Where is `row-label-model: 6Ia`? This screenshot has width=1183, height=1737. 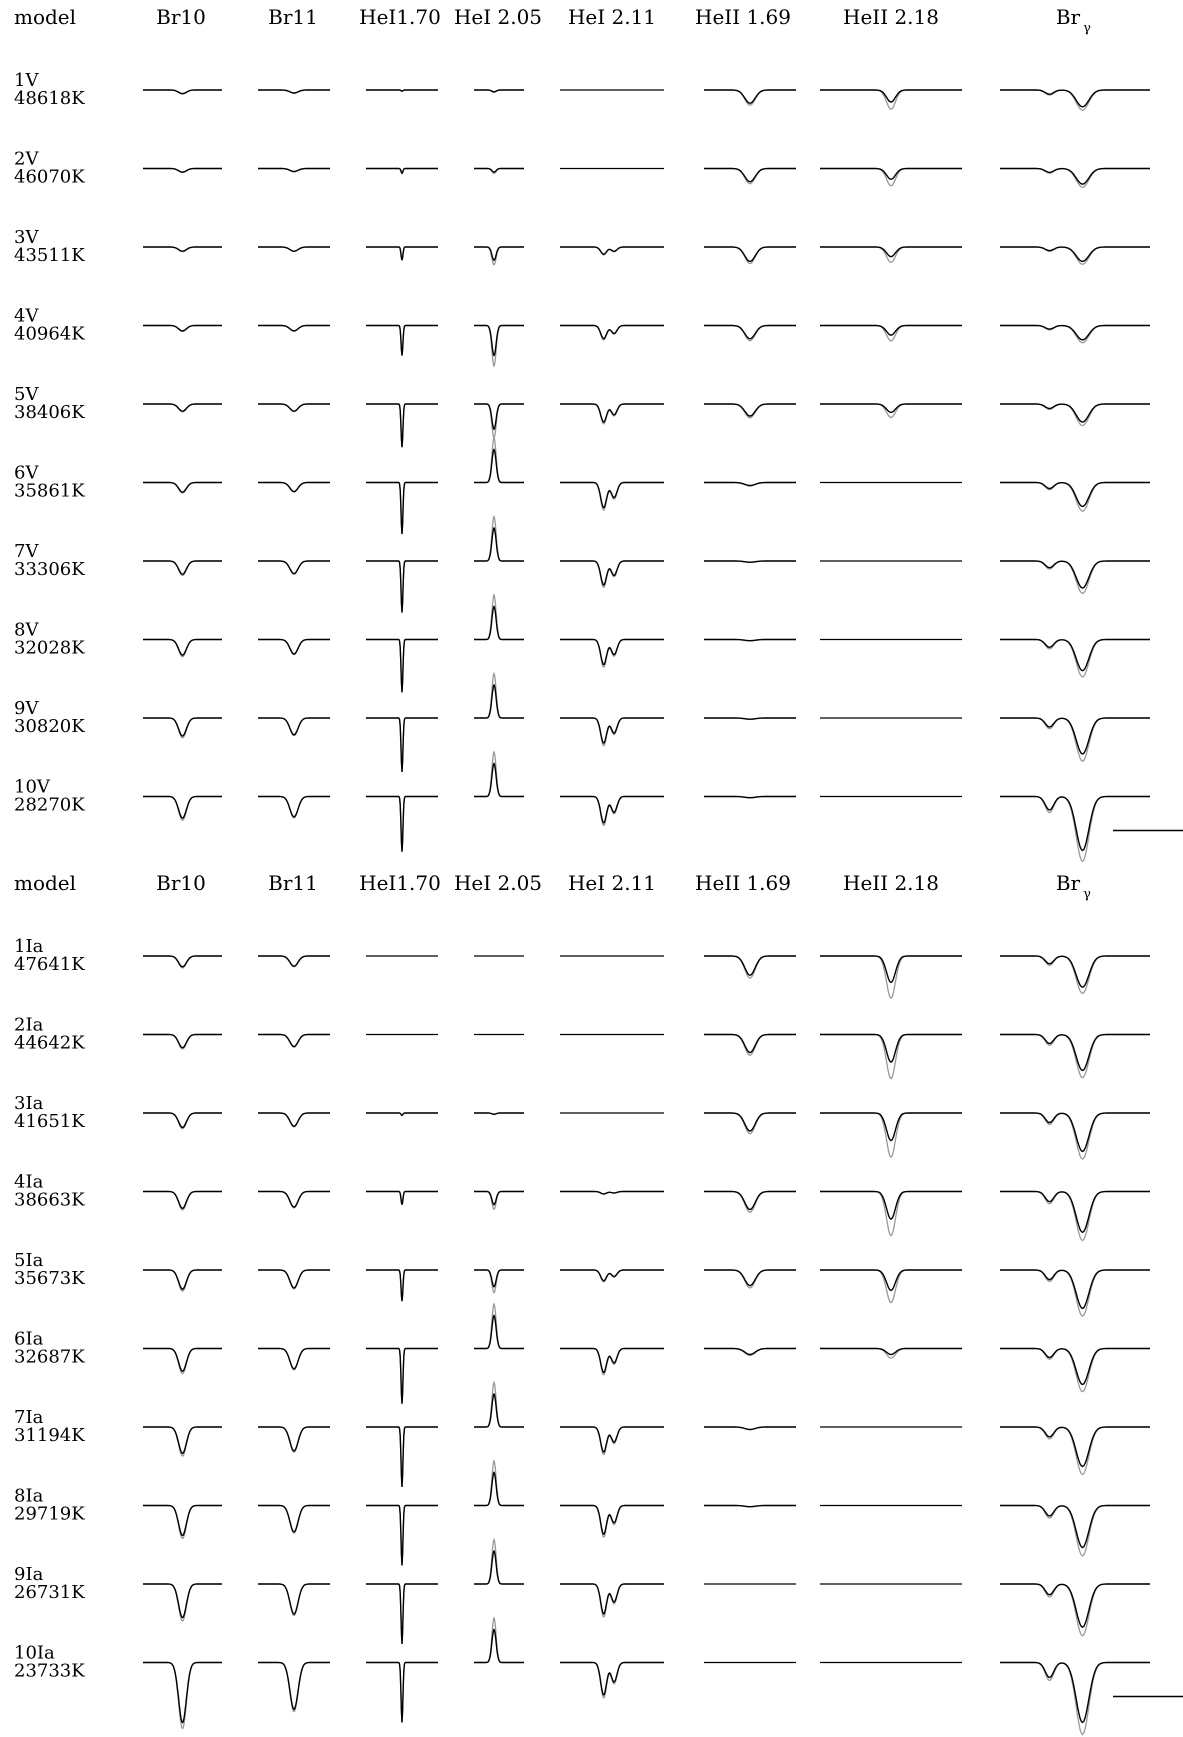
row-label-model: 6Ia is located at coordinates (29, 1339).